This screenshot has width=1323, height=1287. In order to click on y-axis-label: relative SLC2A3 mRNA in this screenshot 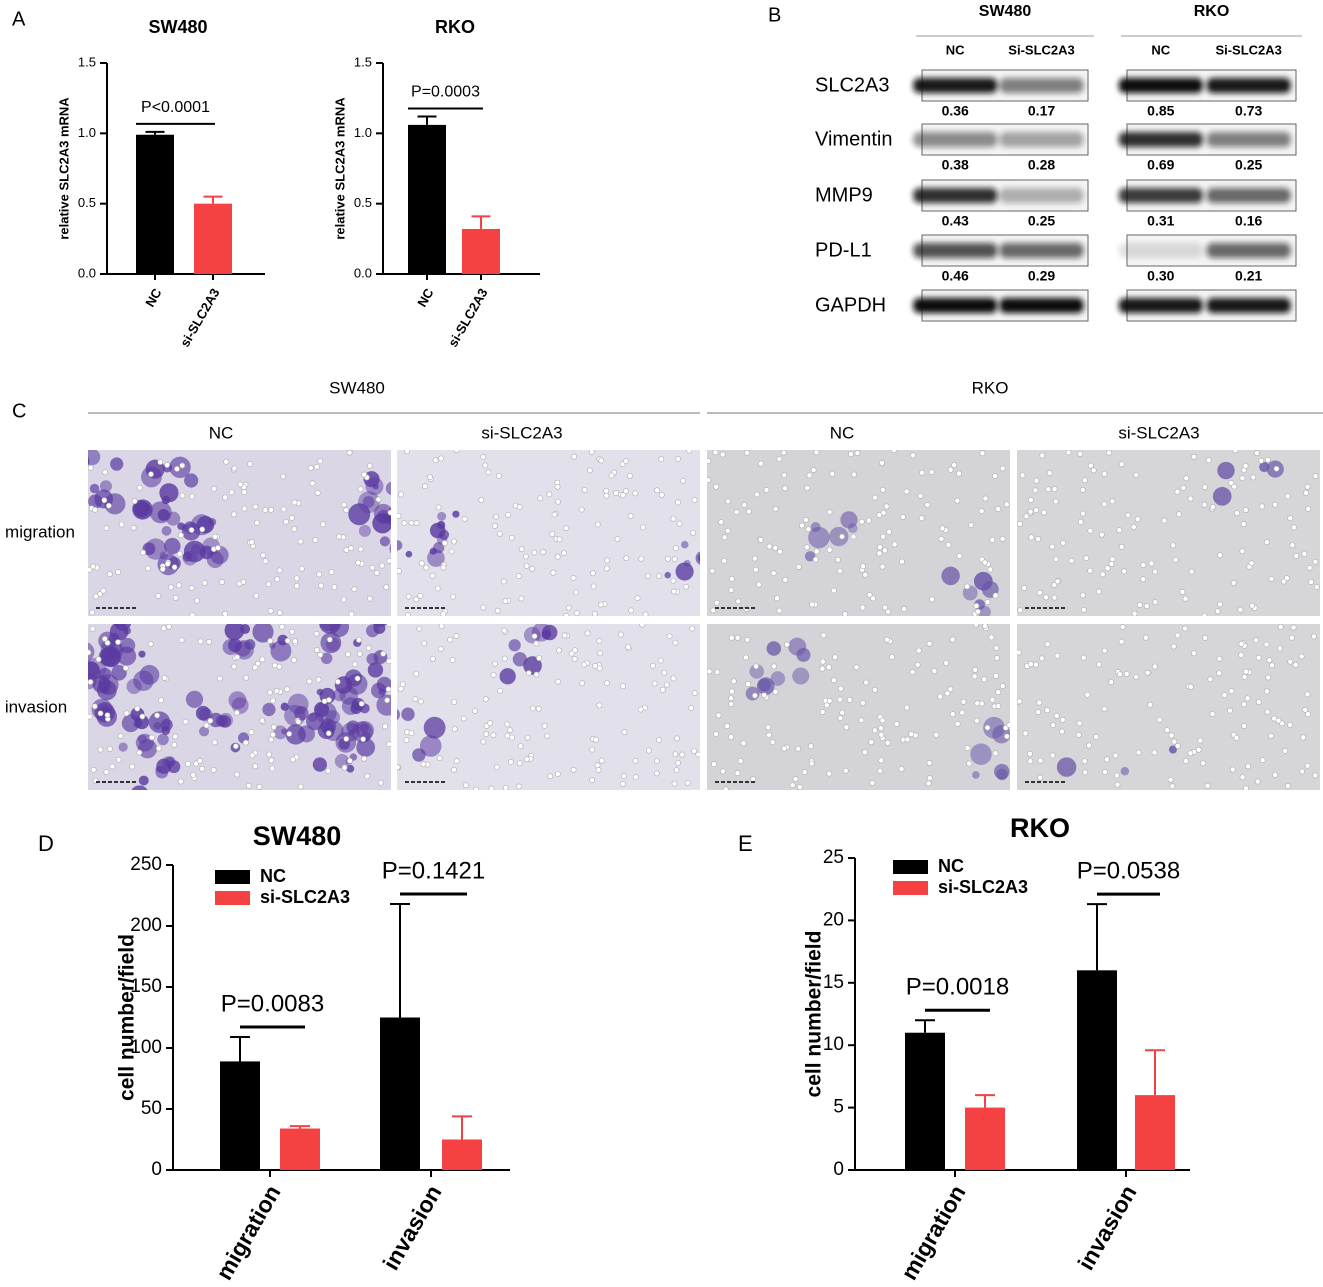, I will do `click(63, 168)`.